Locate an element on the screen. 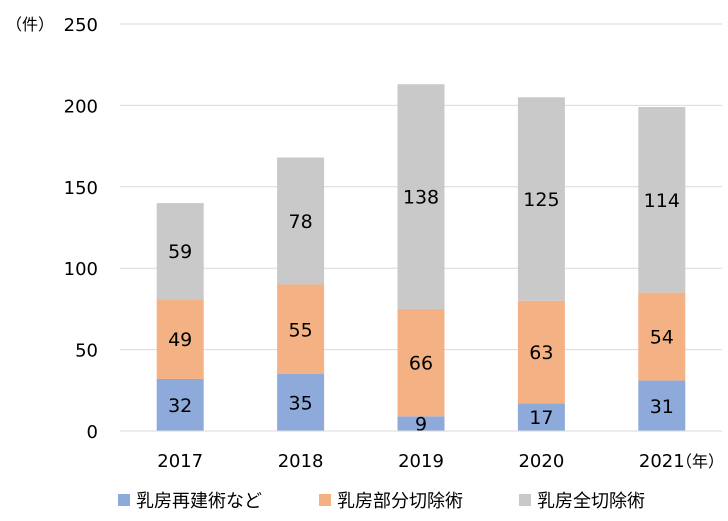 This screenshot has height=521, width=728. data-label-2018-0: 35 is located at coordinates (301, 404).